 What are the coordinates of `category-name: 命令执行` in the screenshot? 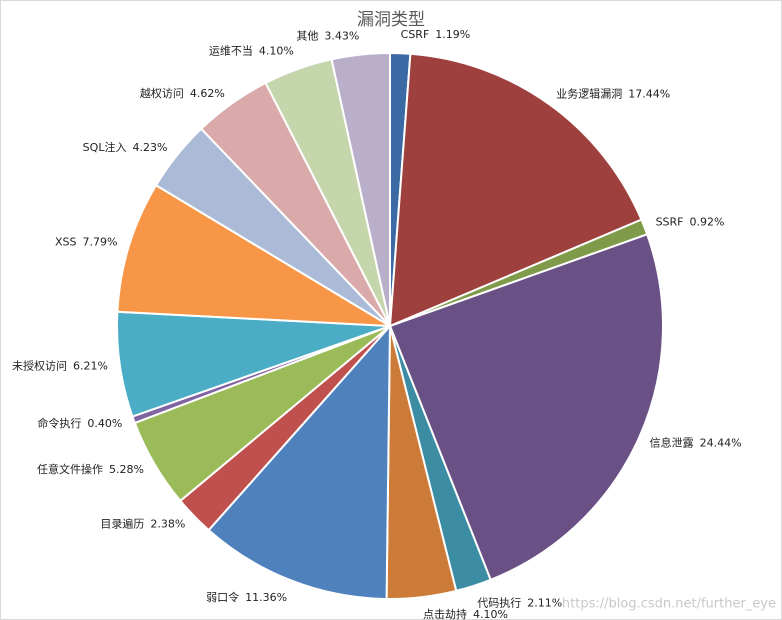 It's located at (59, 423).